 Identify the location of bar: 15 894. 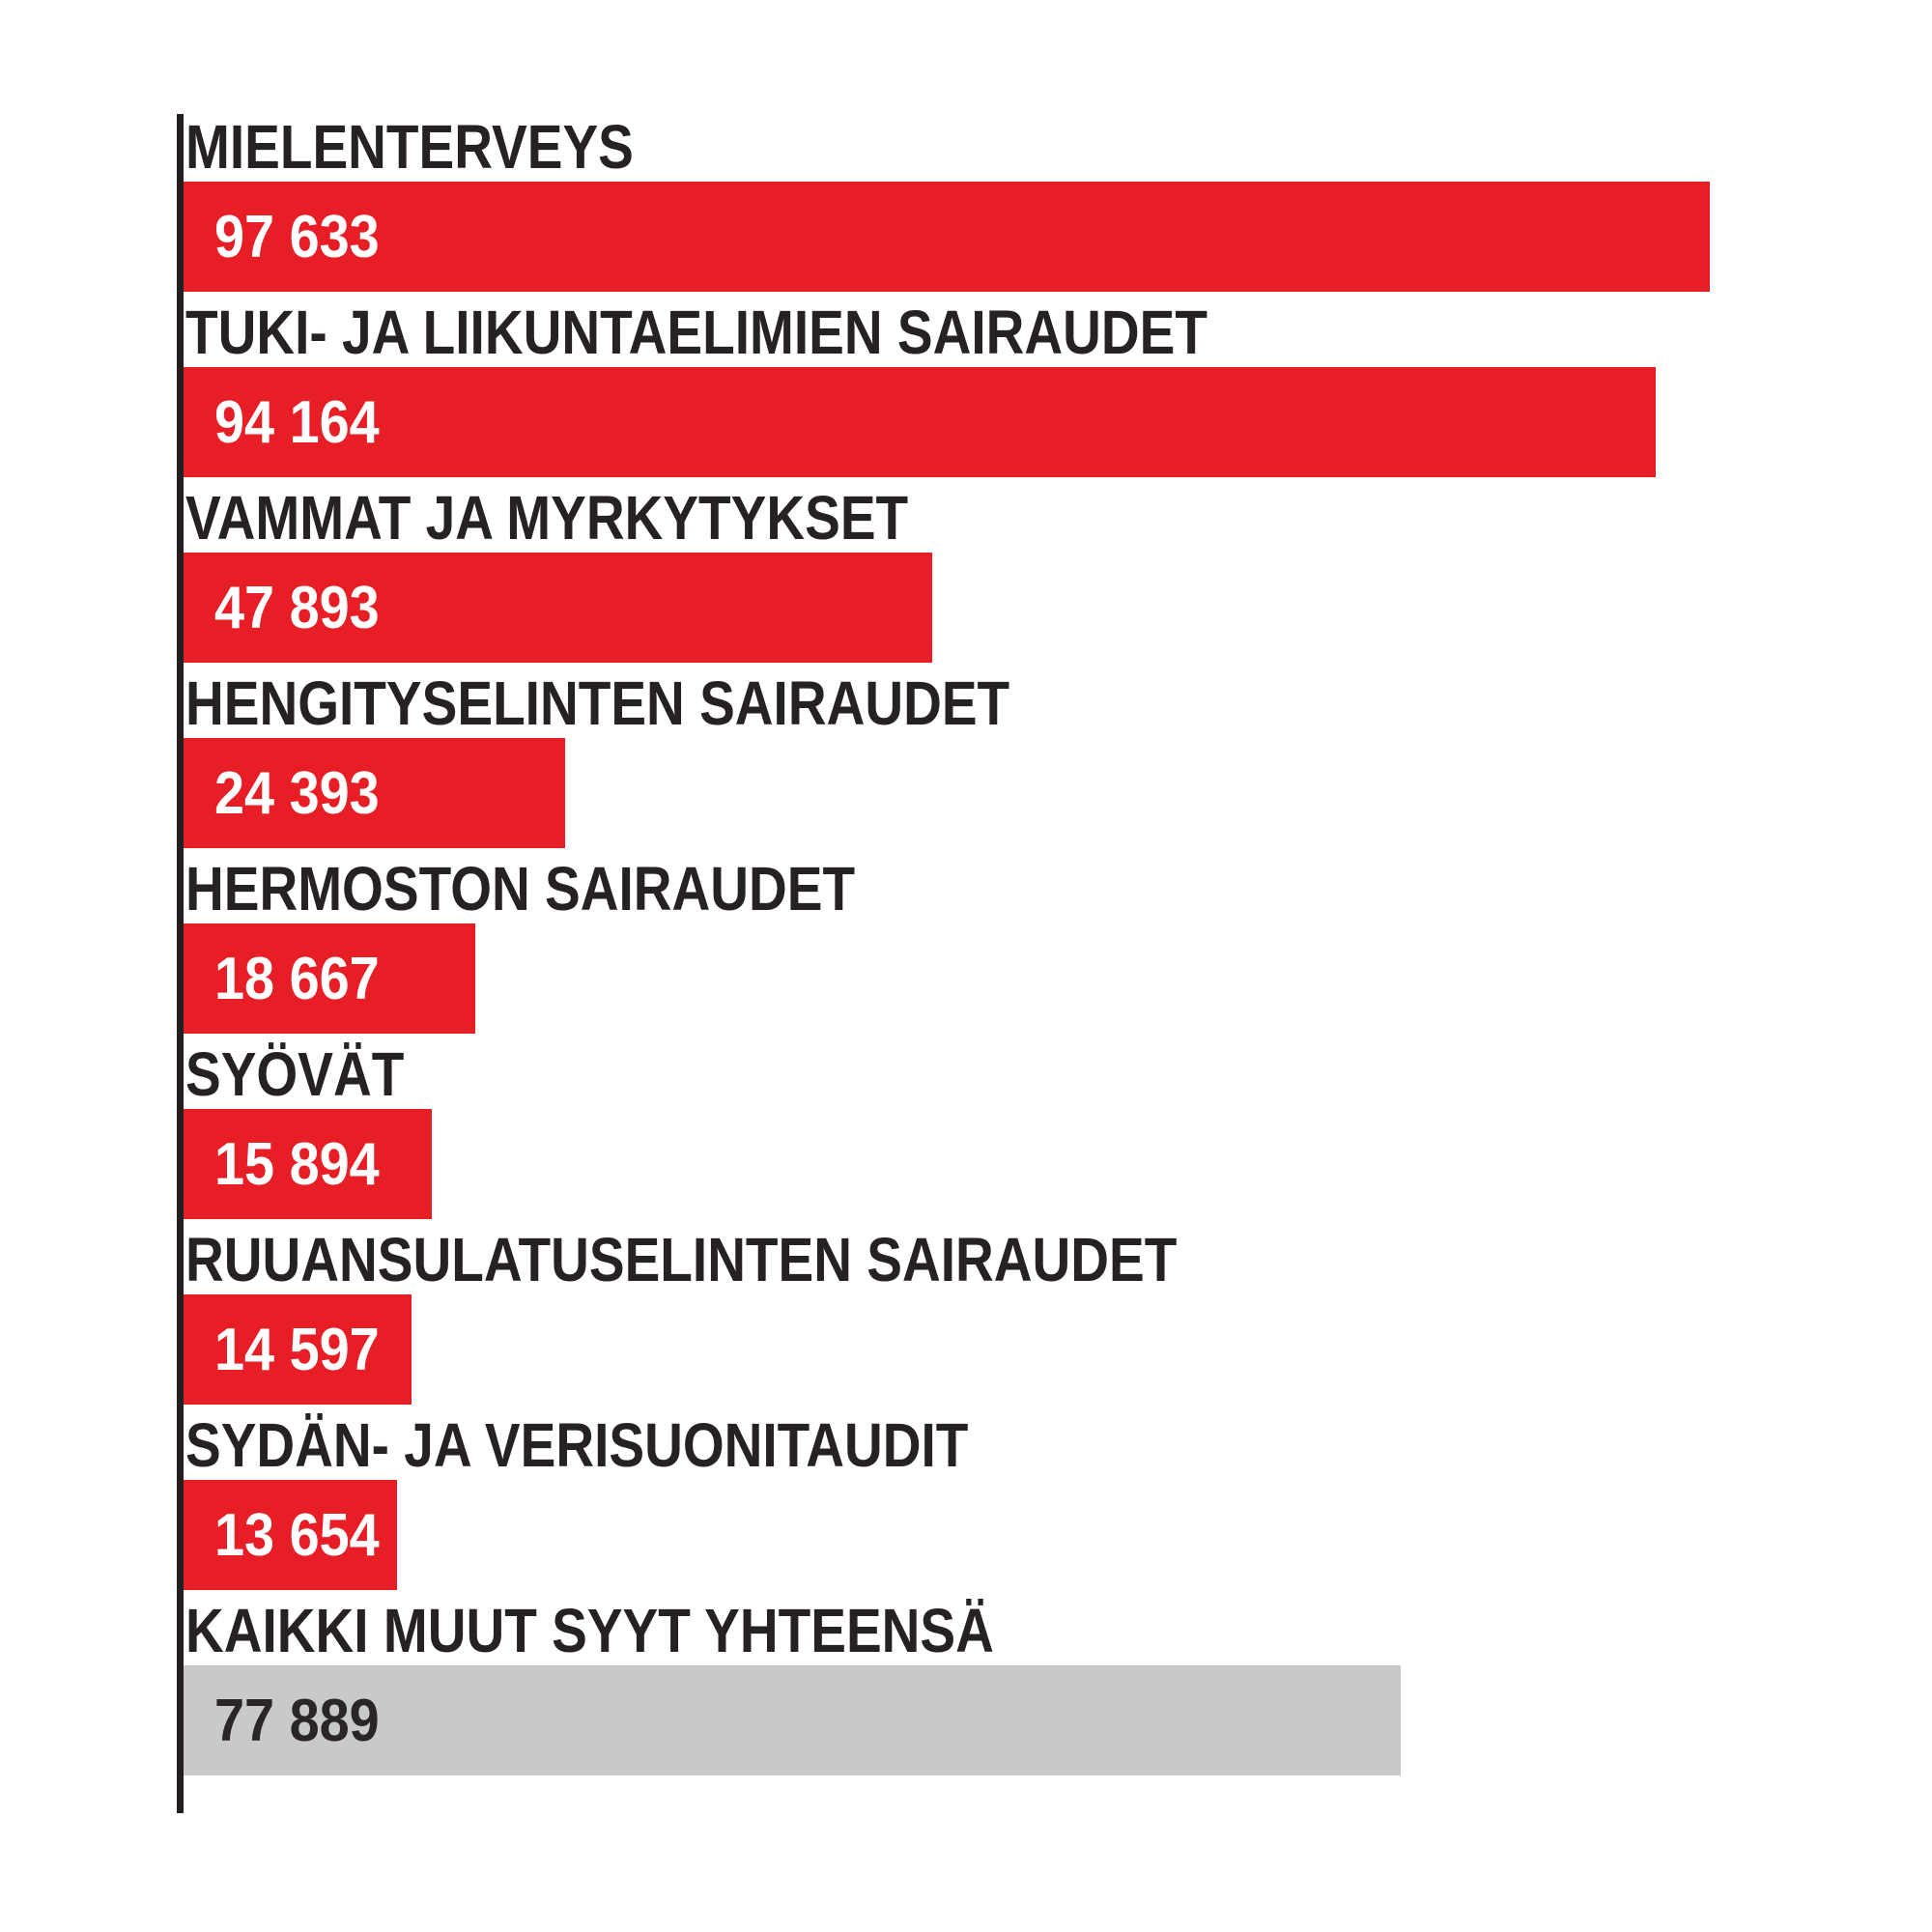
(308, 1164).